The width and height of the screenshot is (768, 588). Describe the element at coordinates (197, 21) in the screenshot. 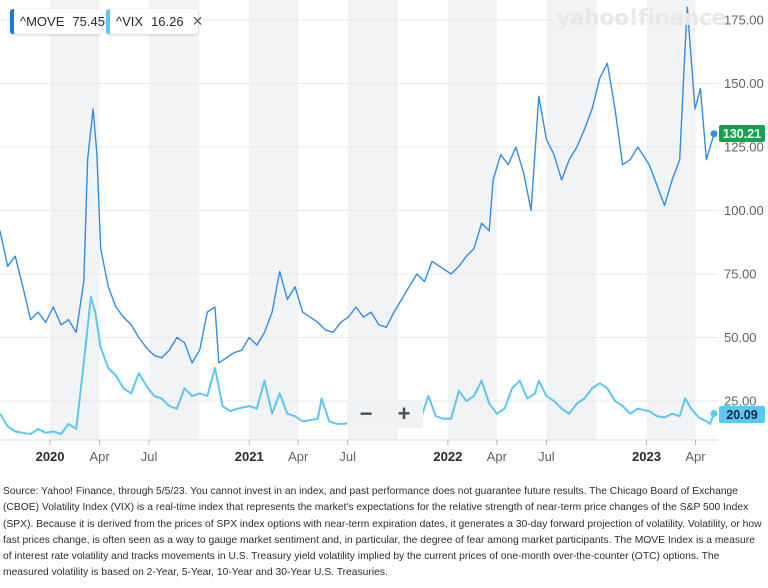

I see `close-icon: ✕` at that location.